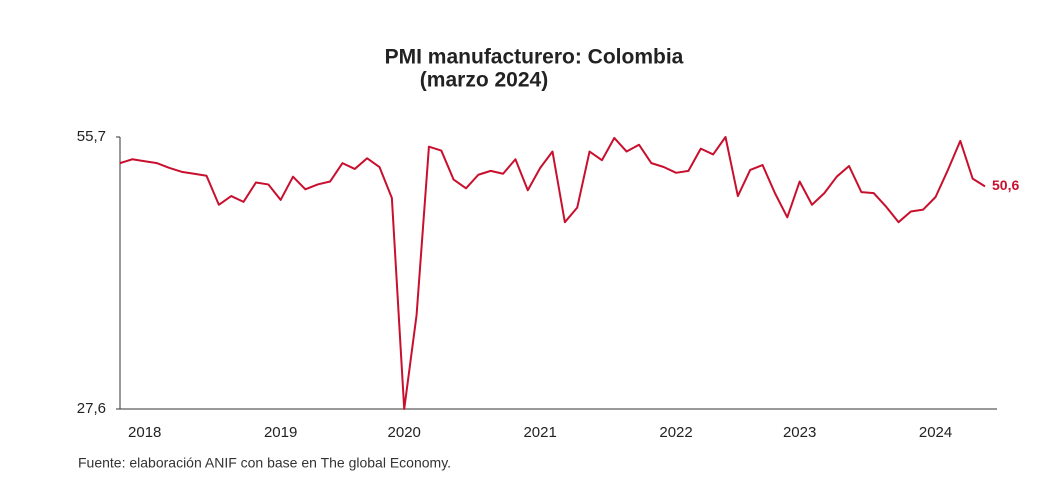 This screenshot has width=1054, height=482. What do you see at coordinates (799, 432) in the screenshot?
I see `x-tick-label: 2023` at bounding box center [799, 432].